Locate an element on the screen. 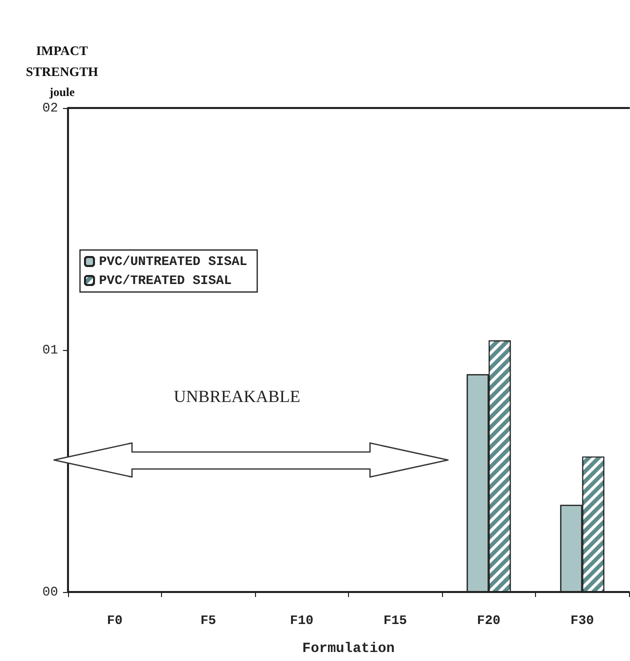 This screenshot has height=661, width=630. legend-label: PVC/TREATED SISAL is located at coordinates (165, 280).